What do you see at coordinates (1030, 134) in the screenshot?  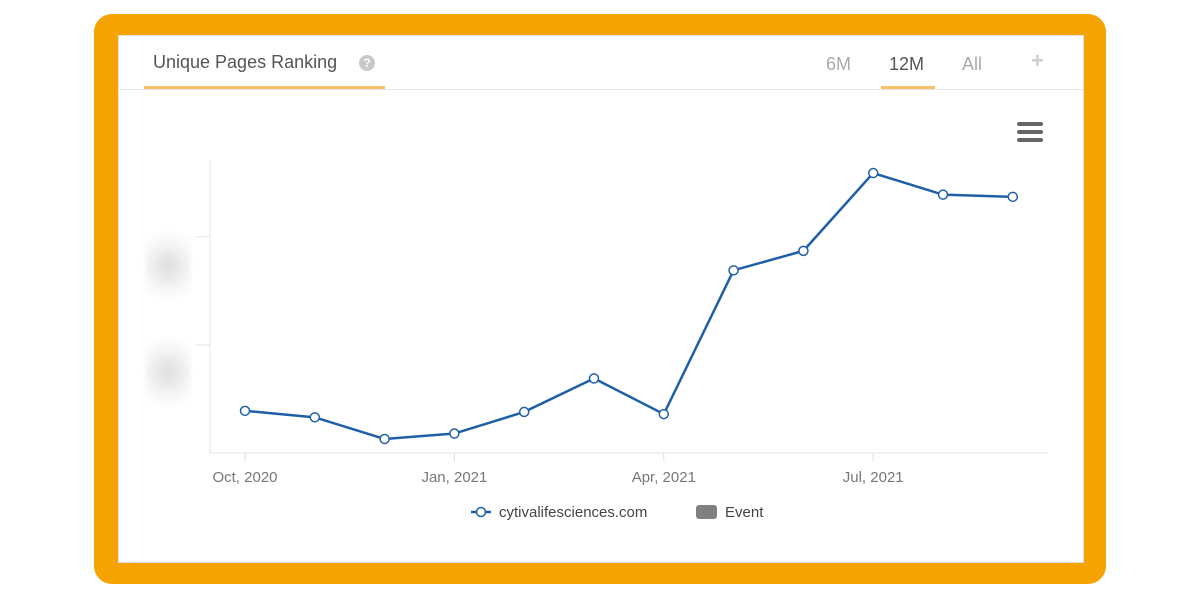 I see `hamburger-menu-icon` at bounding box center [1030, 134].